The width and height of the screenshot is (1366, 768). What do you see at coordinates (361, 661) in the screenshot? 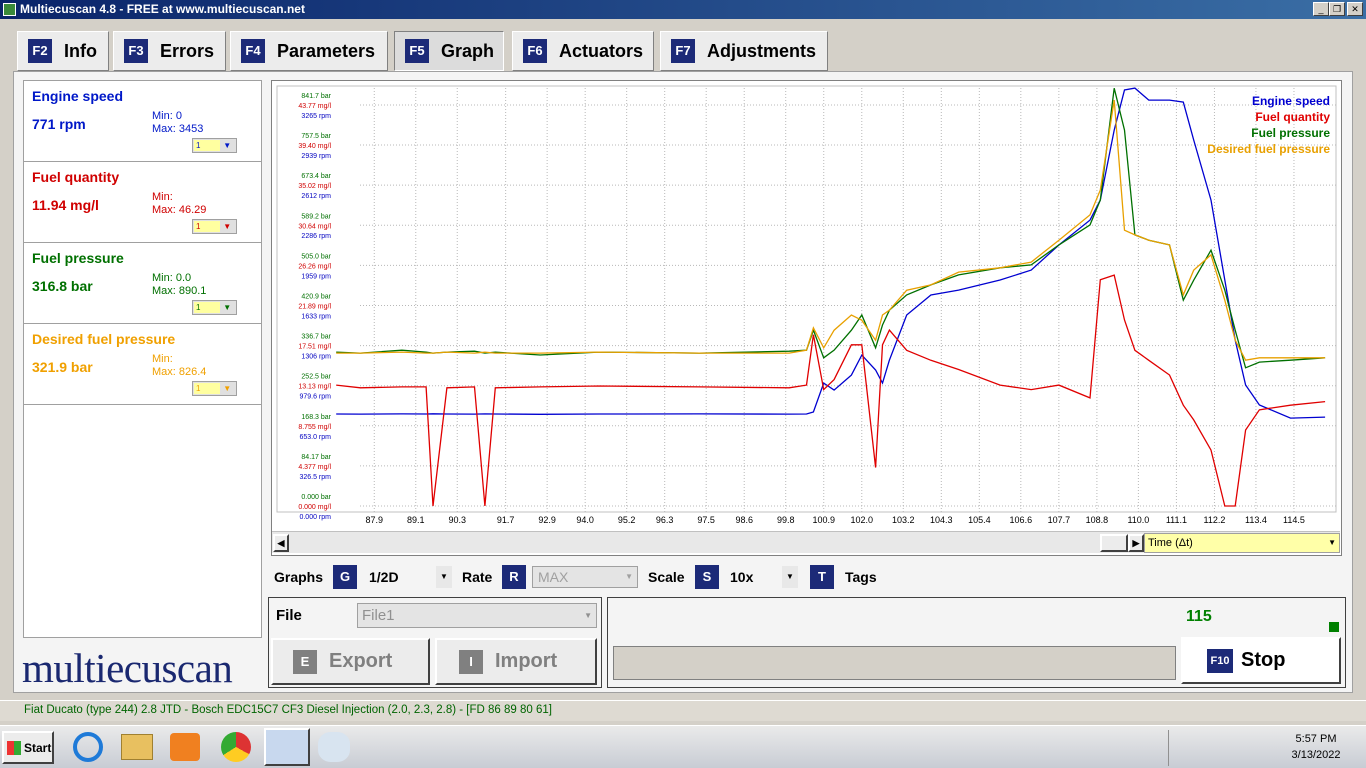
I see `export-label: Export` at bounding box center [361, 661].